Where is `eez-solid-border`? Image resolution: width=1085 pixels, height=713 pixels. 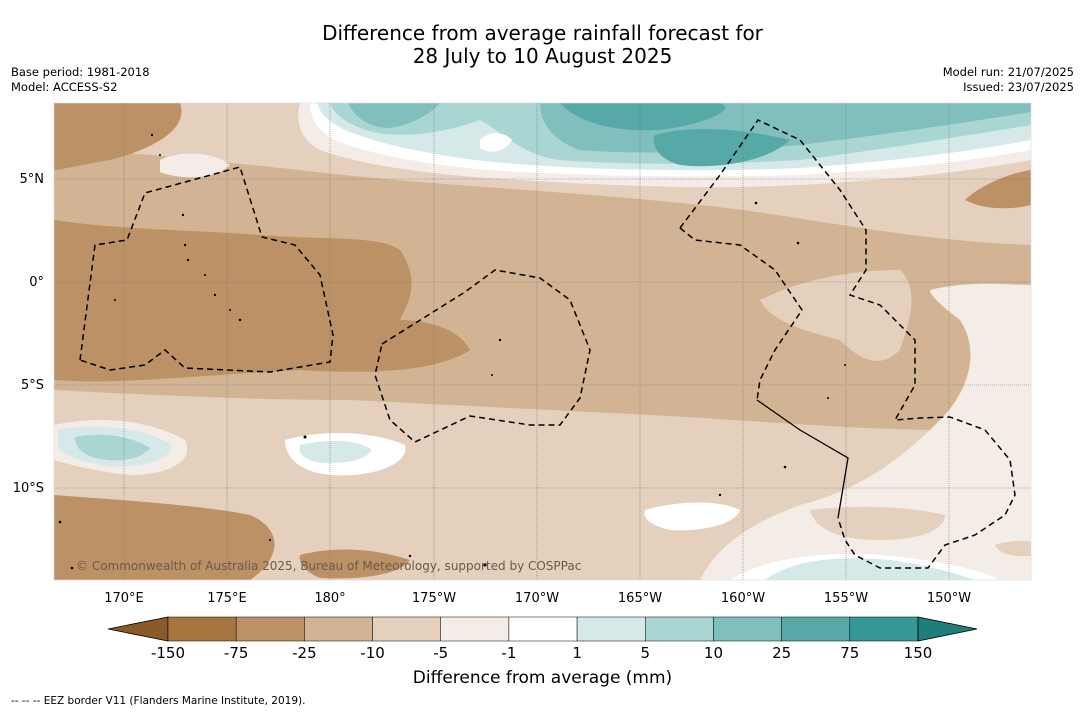 eez-solid-border is located at coordinates (802, 459).